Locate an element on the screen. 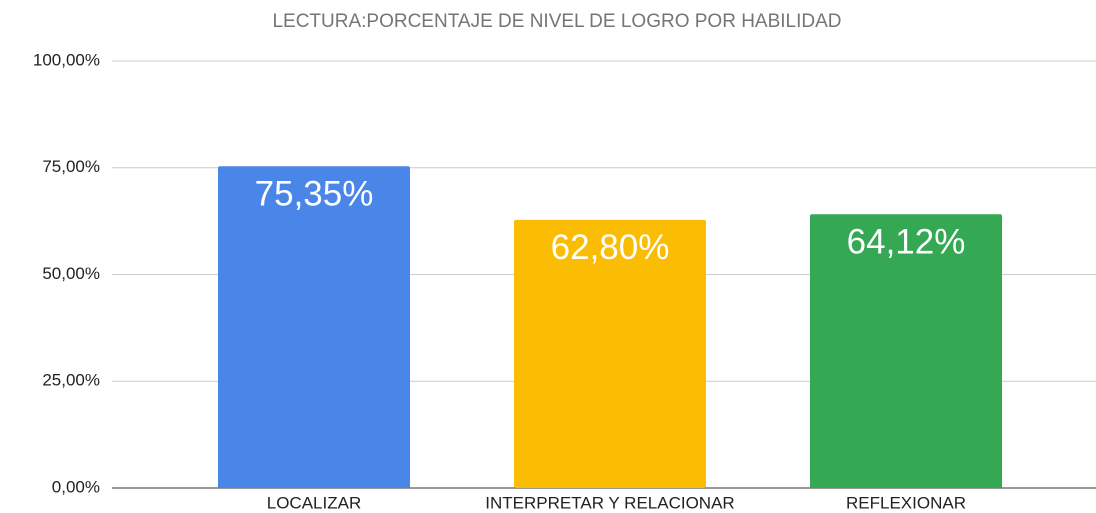  y-tick-label: 0,00% is located at coordinates (76, 486).